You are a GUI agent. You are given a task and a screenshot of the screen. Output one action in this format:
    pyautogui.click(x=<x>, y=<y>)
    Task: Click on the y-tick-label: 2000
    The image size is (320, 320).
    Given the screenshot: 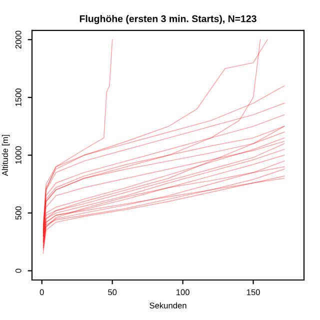 What is the action you would take?
    pyautogui.click(x=18, y=39)
    